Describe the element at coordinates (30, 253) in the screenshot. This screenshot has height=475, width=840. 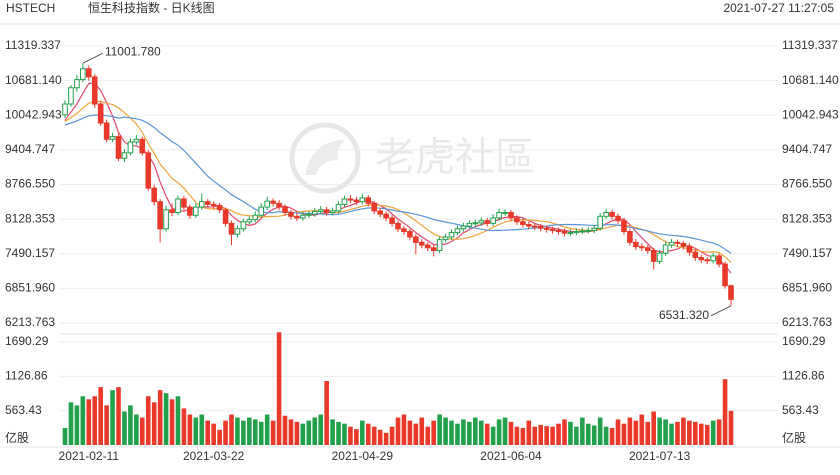
I see `y-tick-label: 7490.157` at that location.